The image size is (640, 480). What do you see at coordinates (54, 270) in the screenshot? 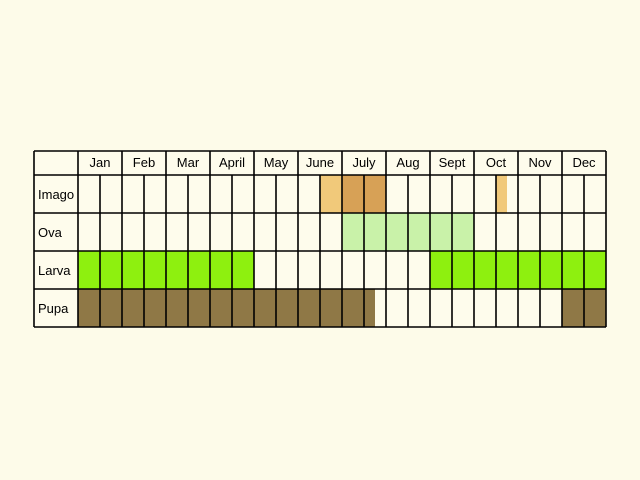
I see `stage-label-larva: Larva` at bounding box center [54, 270].